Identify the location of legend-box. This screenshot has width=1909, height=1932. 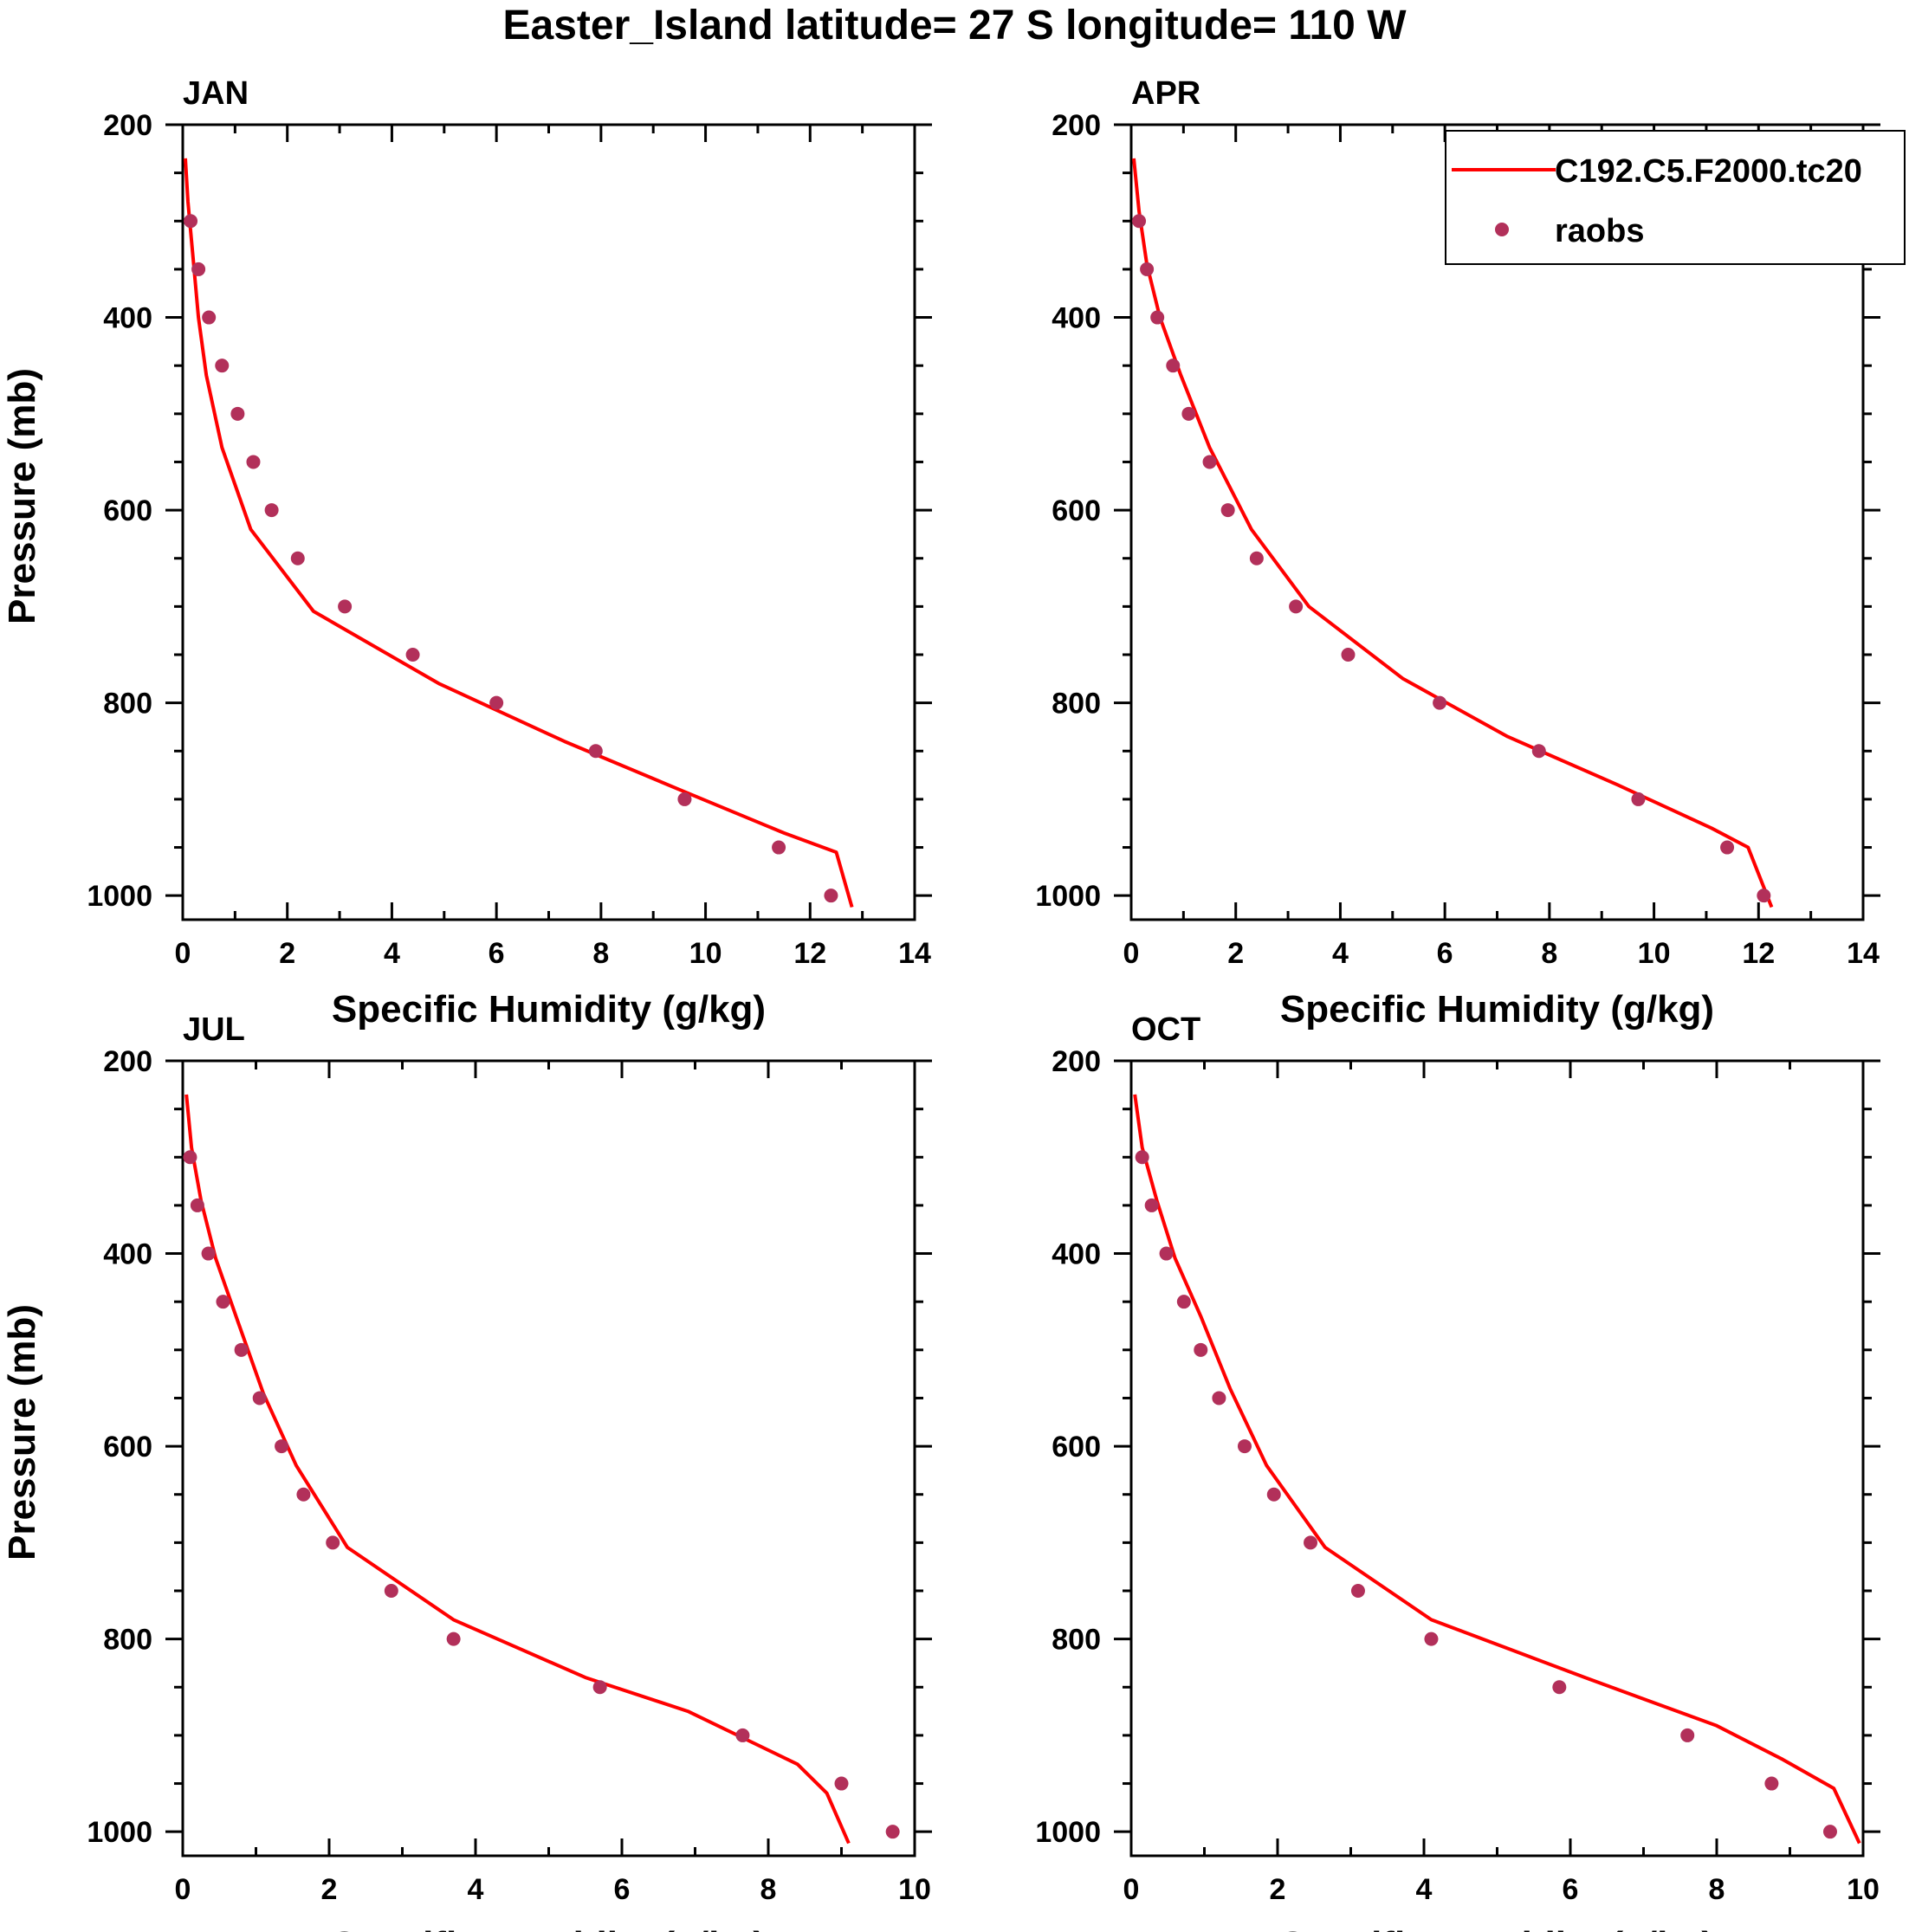
(1675, 197).